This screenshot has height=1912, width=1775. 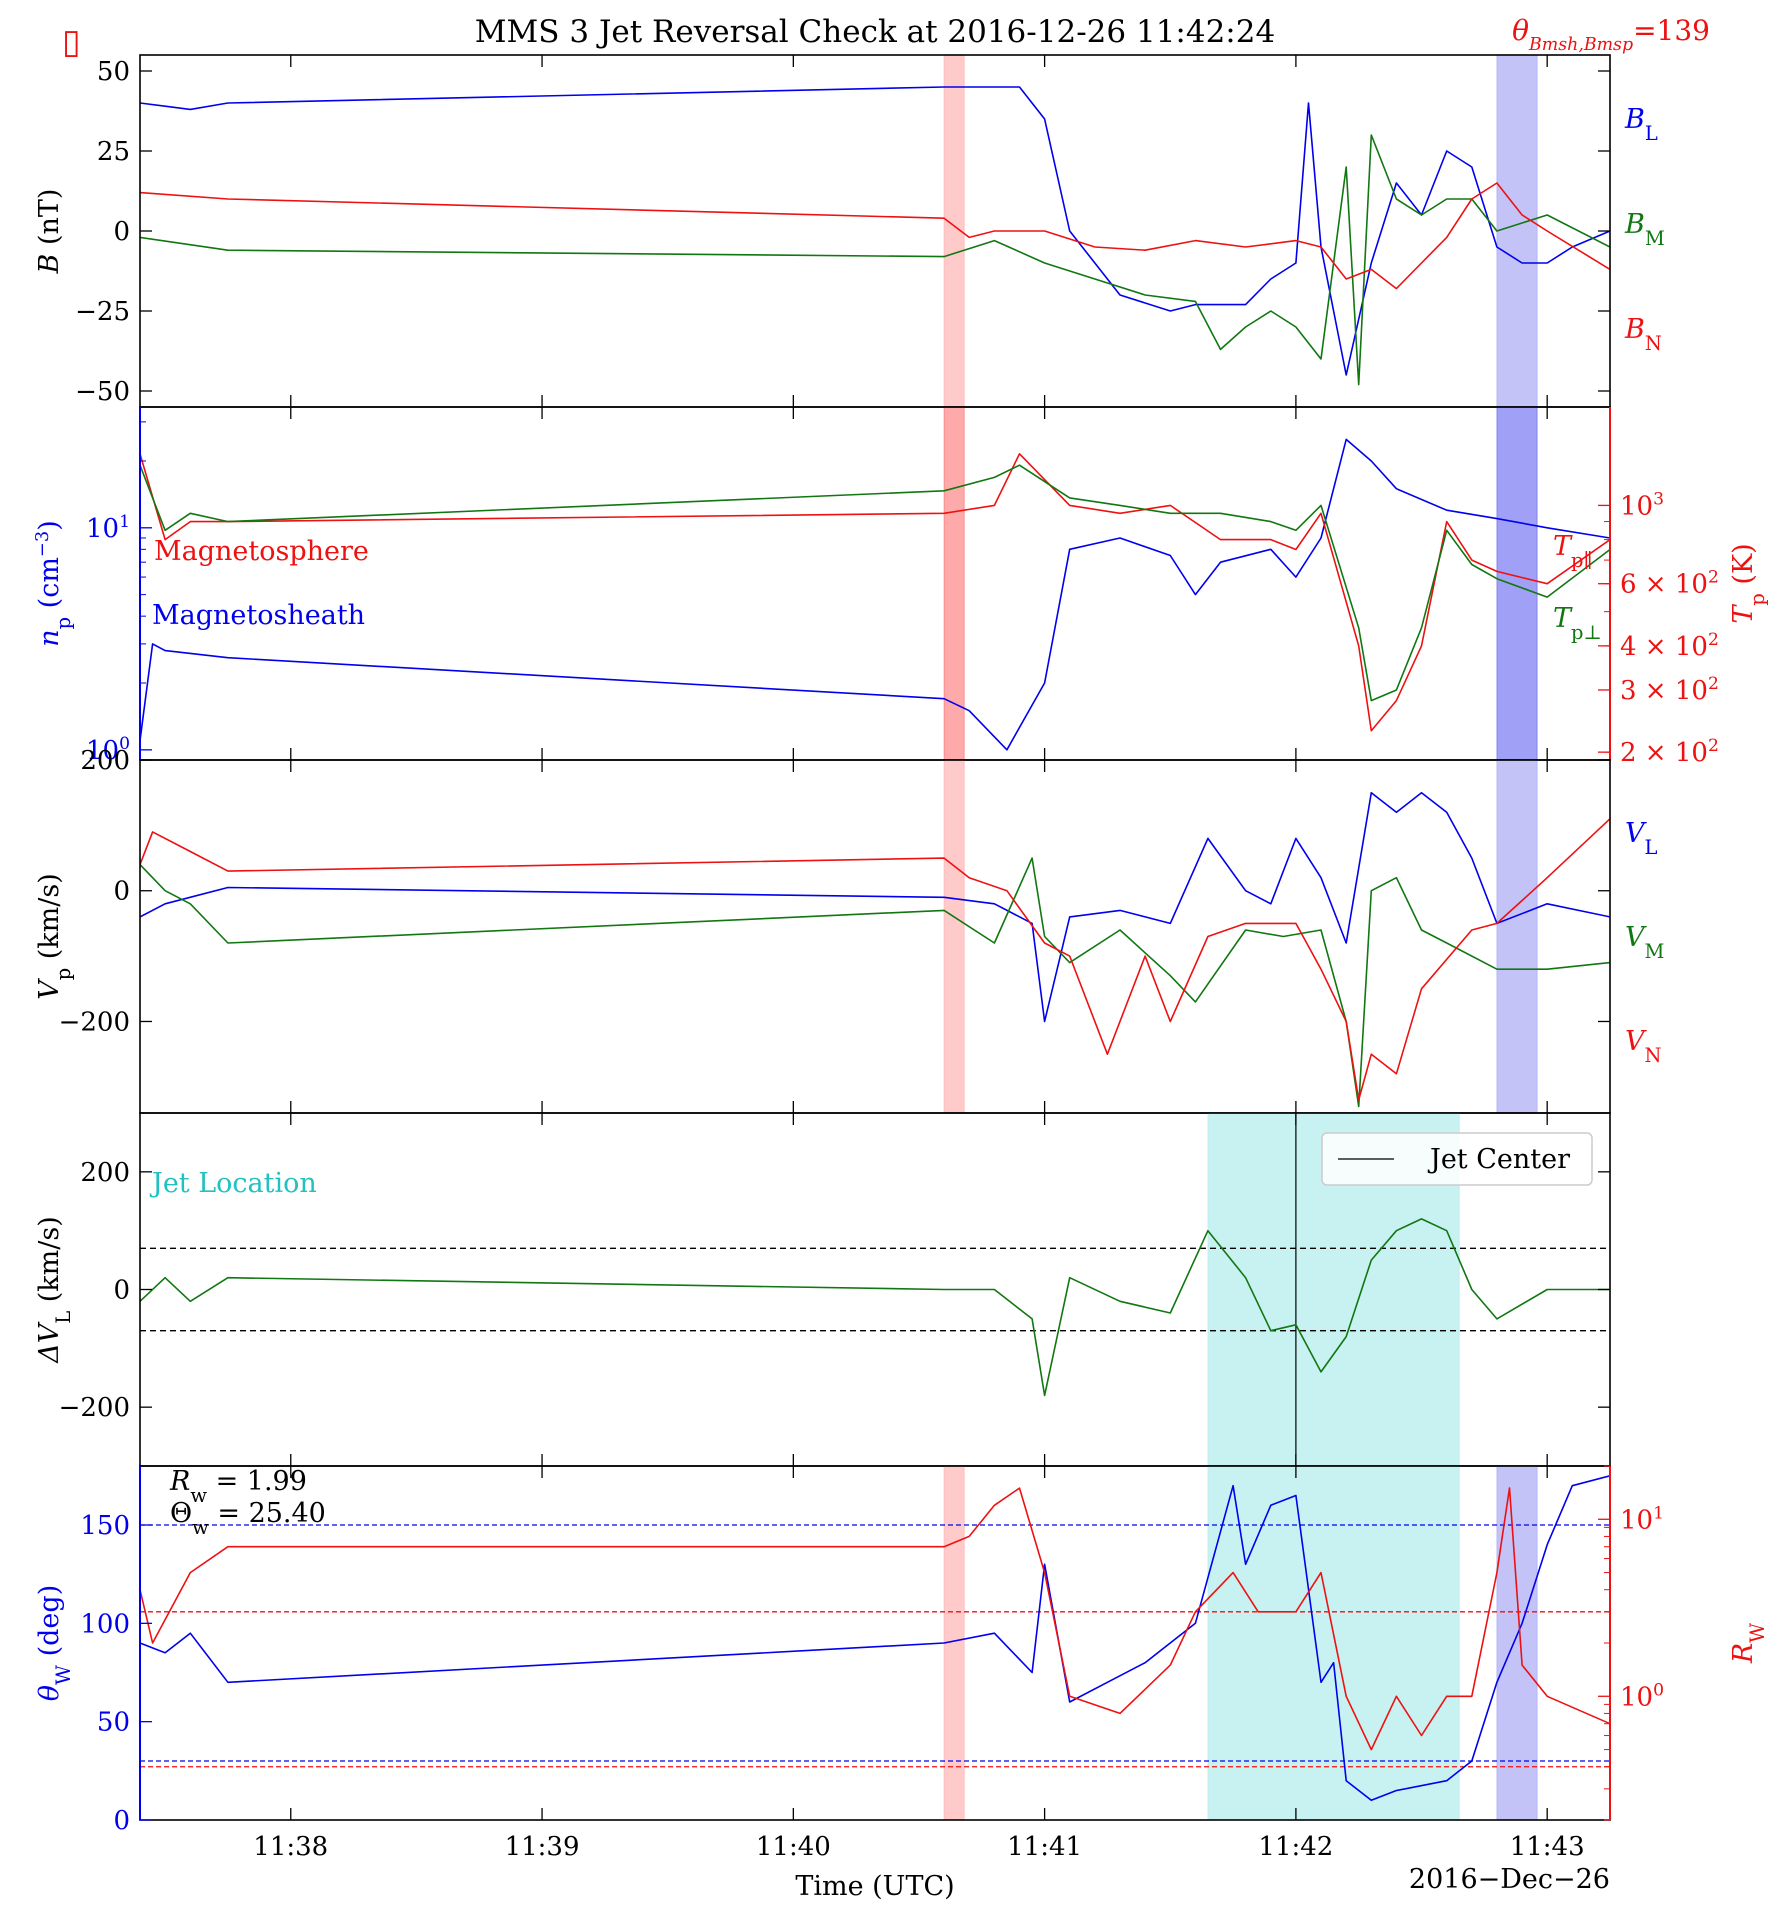 I want to click on y-axis-label-B: B (nT), so click(x=49, y=232).